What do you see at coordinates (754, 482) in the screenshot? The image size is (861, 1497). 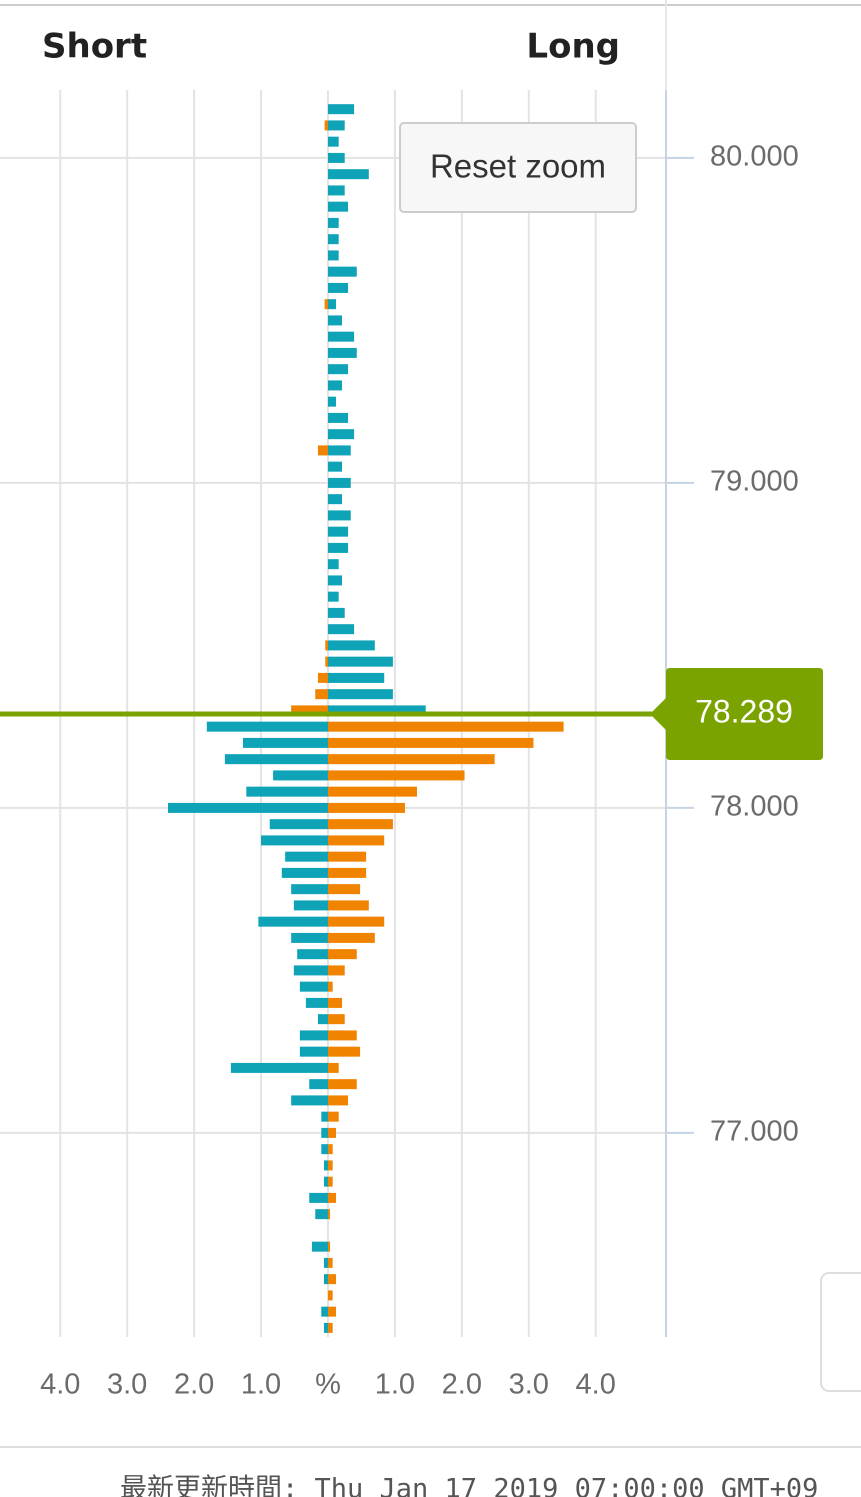 I see `y-tick-label: 79.000` at bounding box center [754, 482].